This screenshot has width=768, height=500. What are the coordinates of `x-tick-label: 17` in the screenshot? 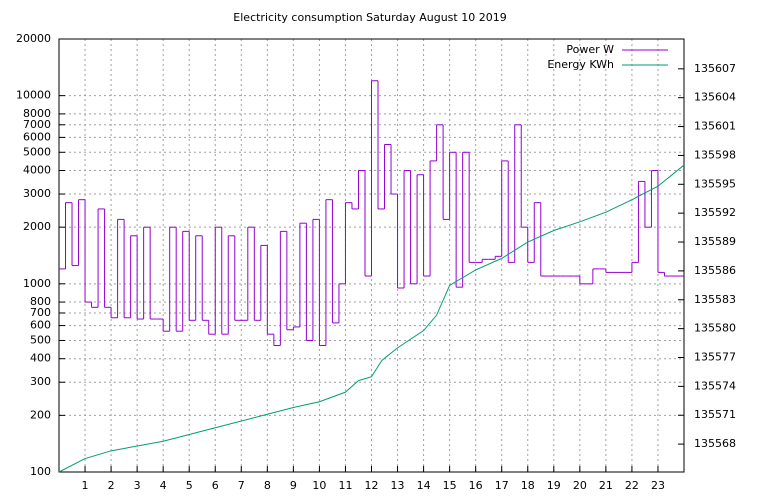 It's located at (502, 485).